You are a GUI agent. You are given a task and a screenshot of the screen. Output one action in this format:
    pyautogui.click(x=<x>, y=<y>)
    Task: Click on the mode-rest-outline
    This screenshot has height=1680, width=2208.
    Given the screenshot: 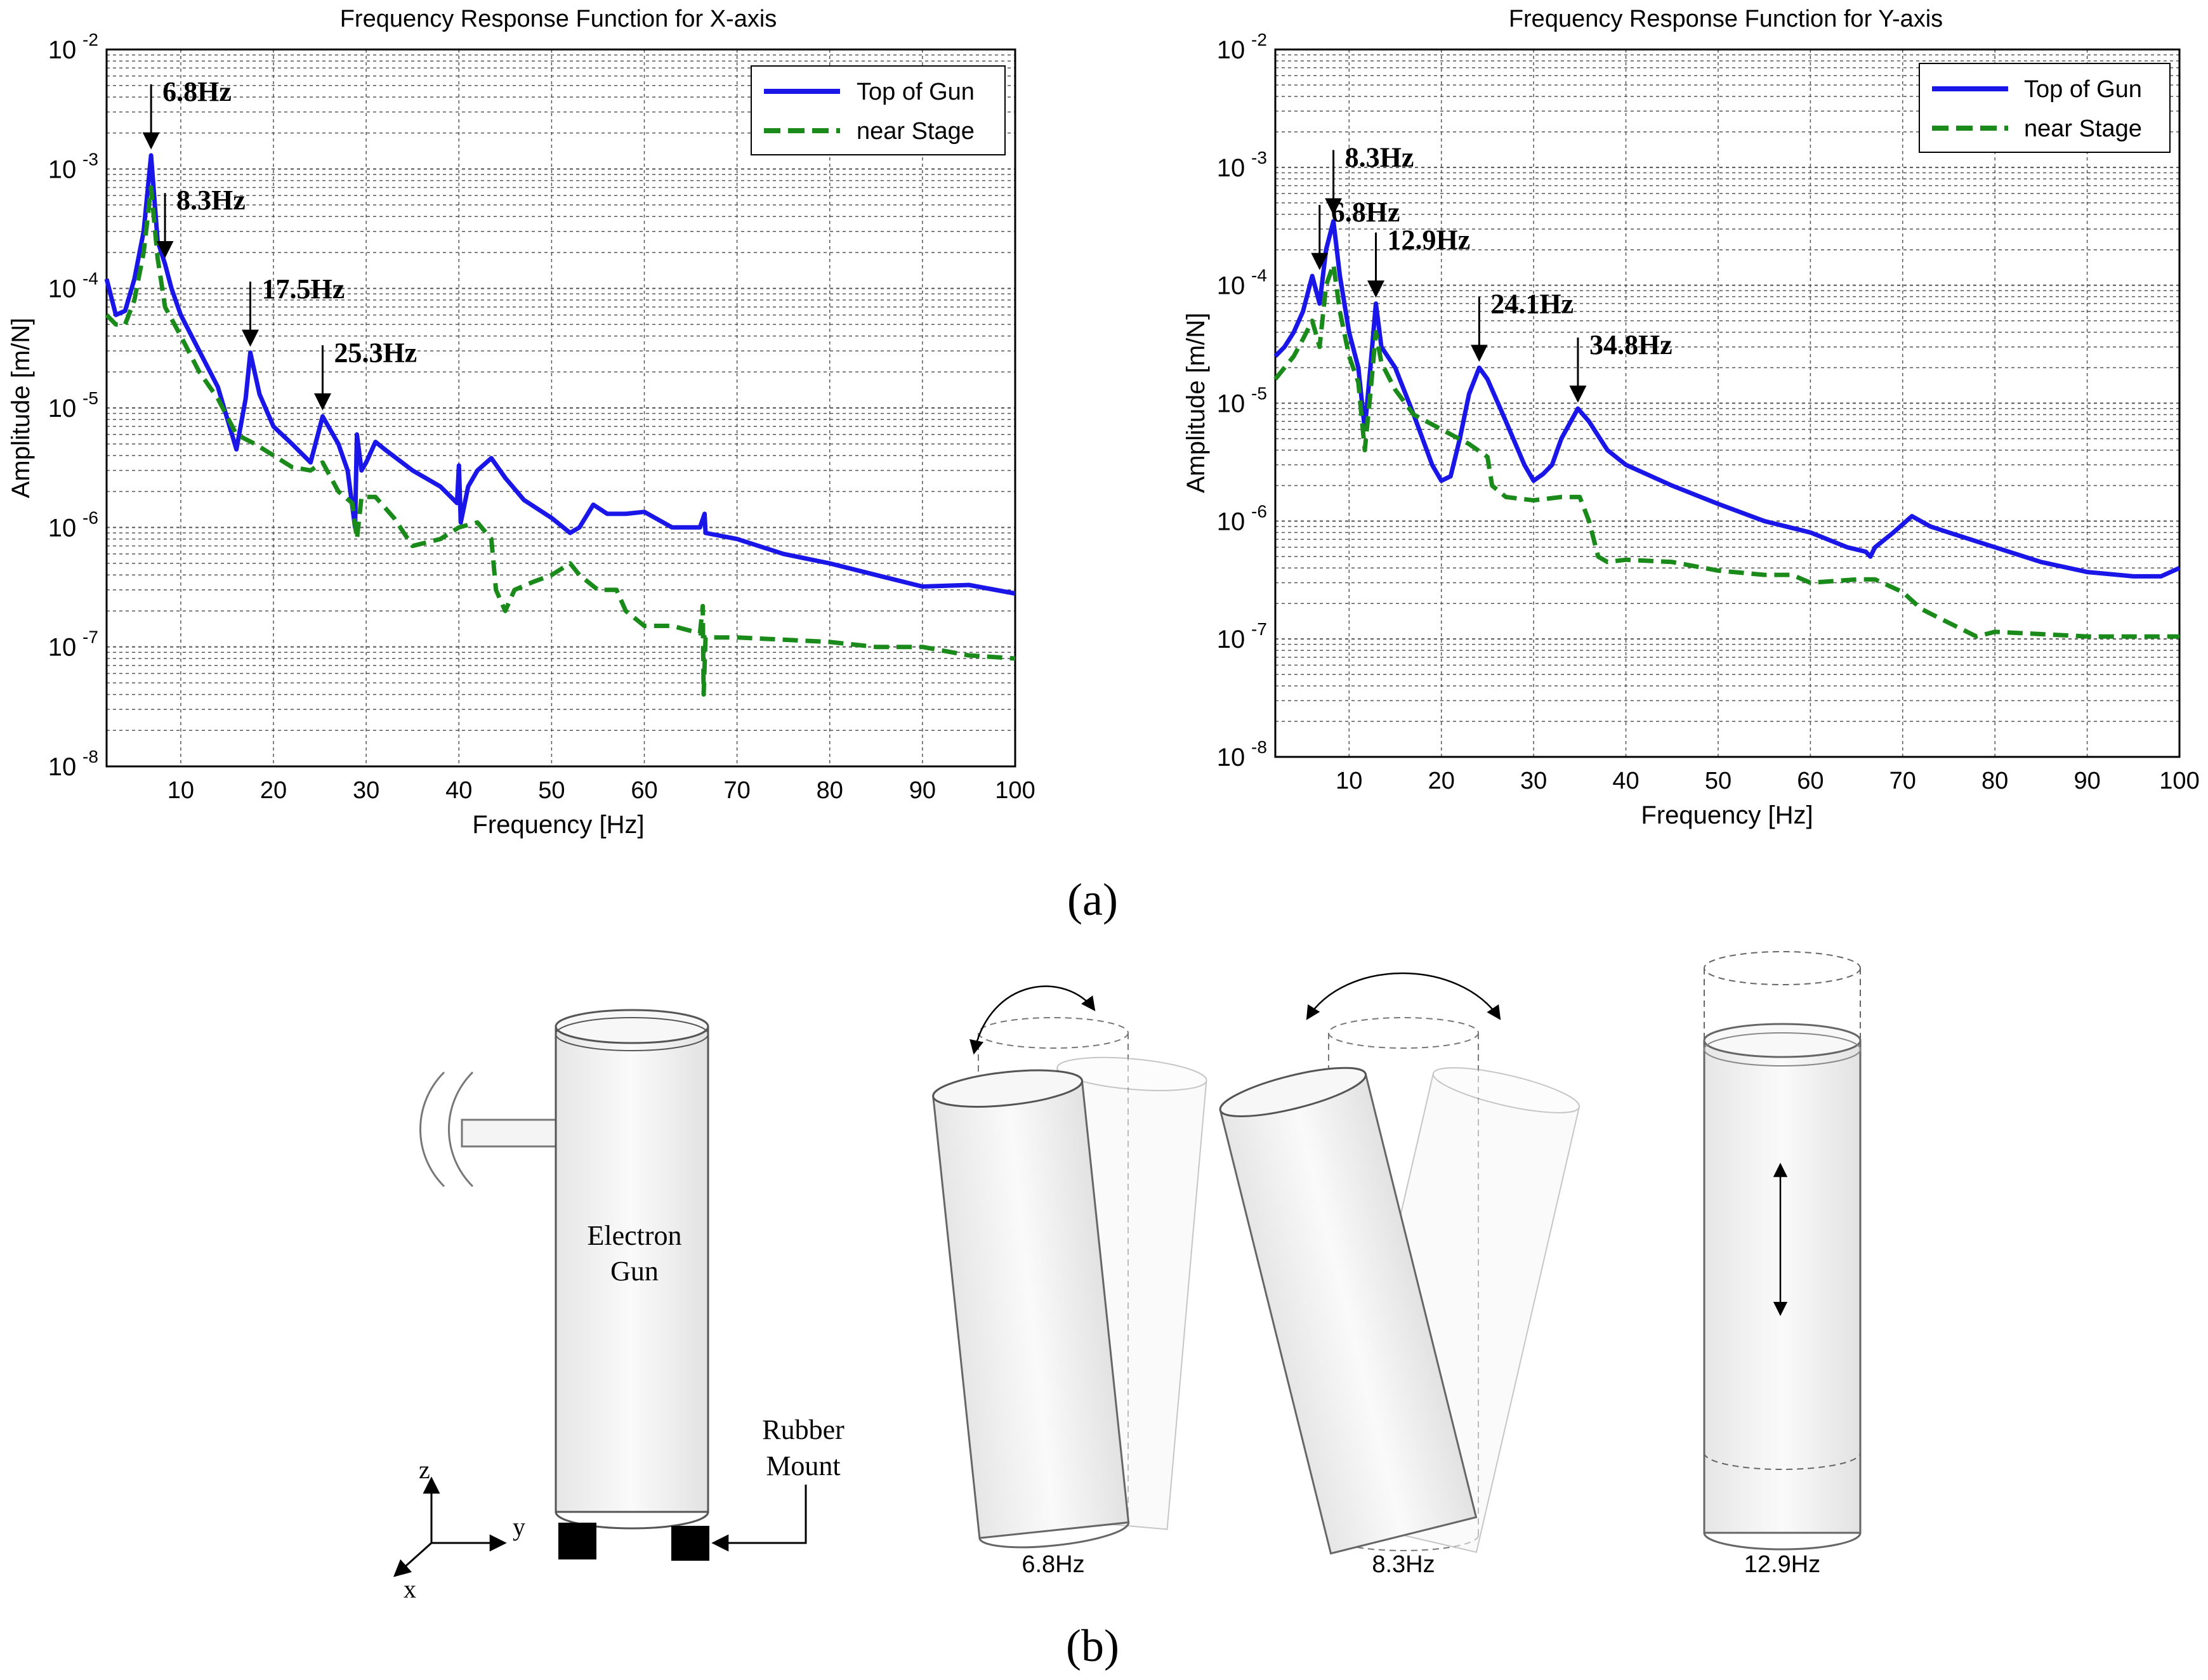 What is the action you would take?
    pyautogui.click(x=1783, y=1210)
    